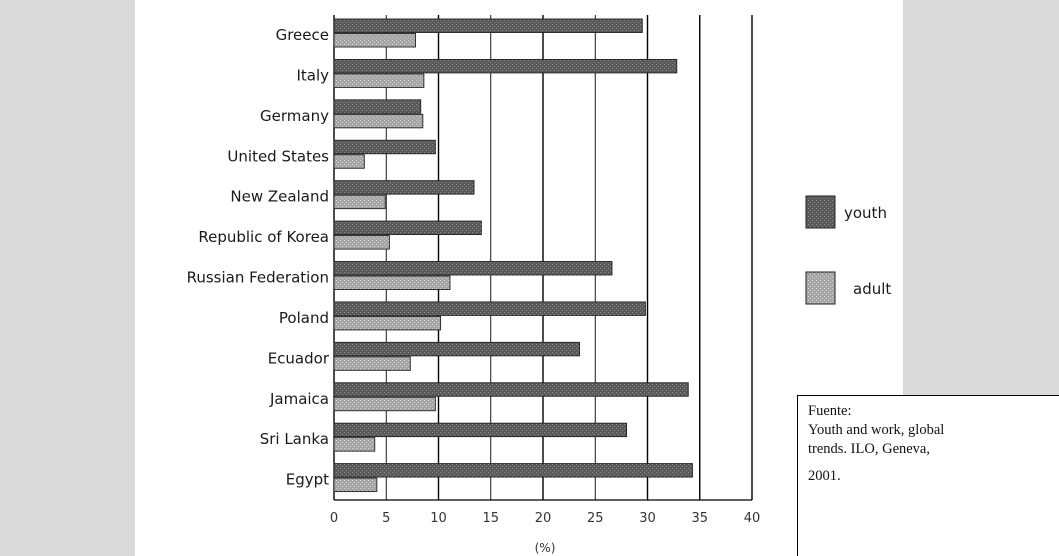 This screenshot has width=1059, height=556. What do you see at coordinates (872, 289) in the screenshot?
I see `legend-label-adult: adult` at bounding box center [872, 289].